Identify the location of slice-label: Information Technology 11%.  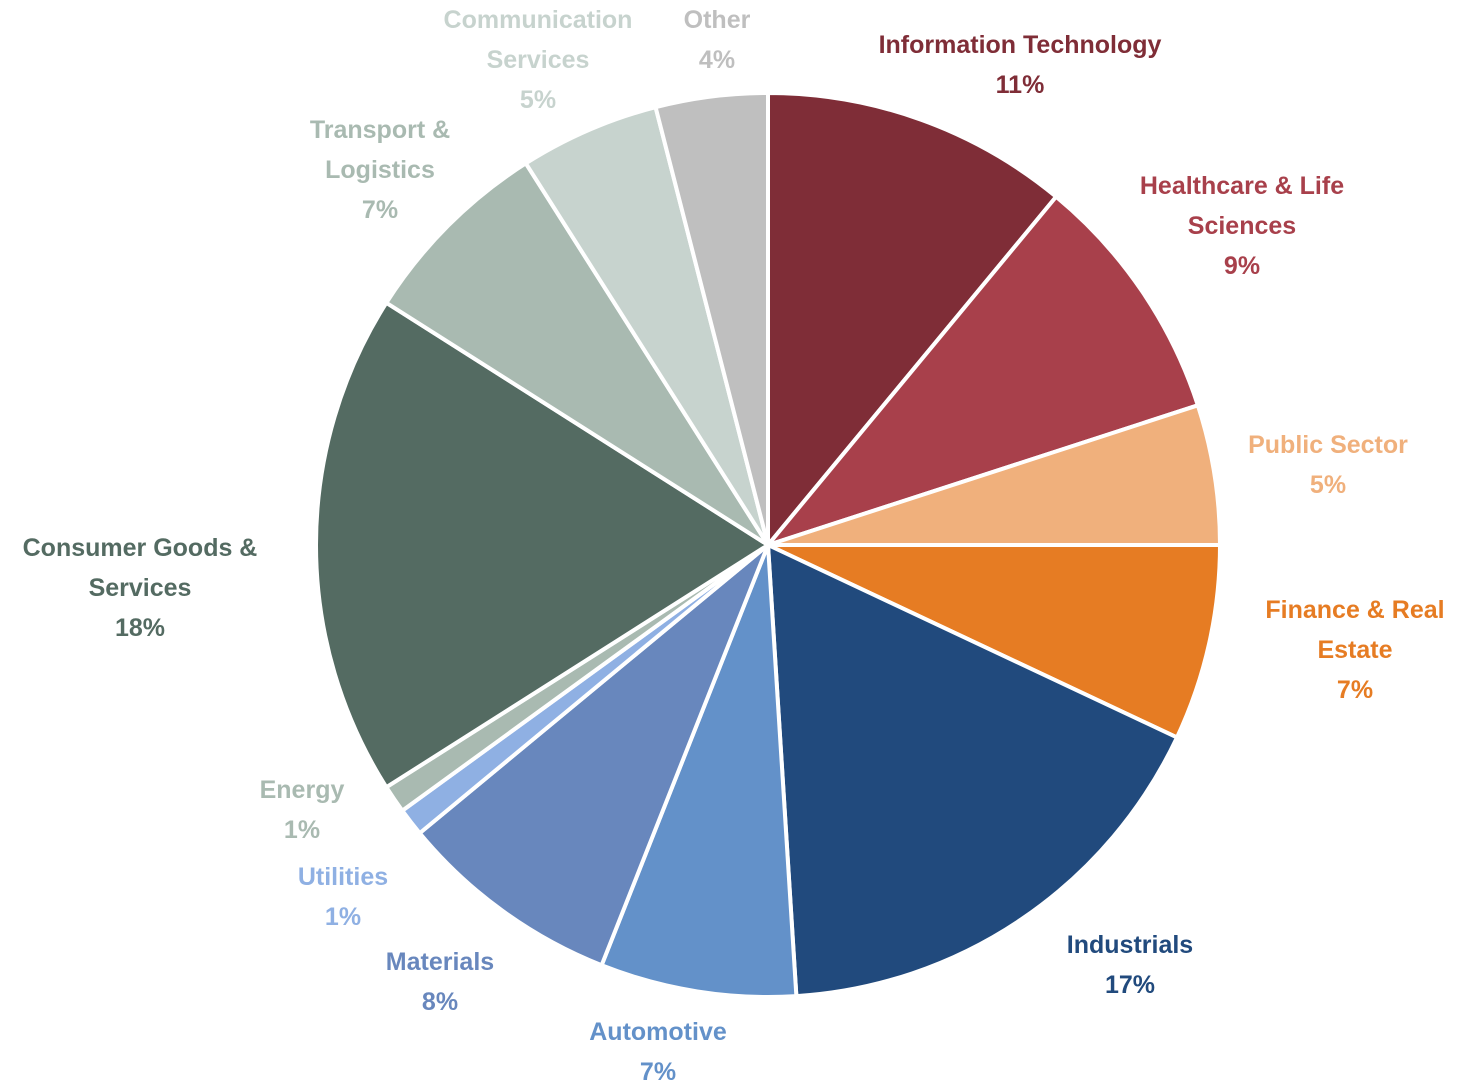
(1020, 65).